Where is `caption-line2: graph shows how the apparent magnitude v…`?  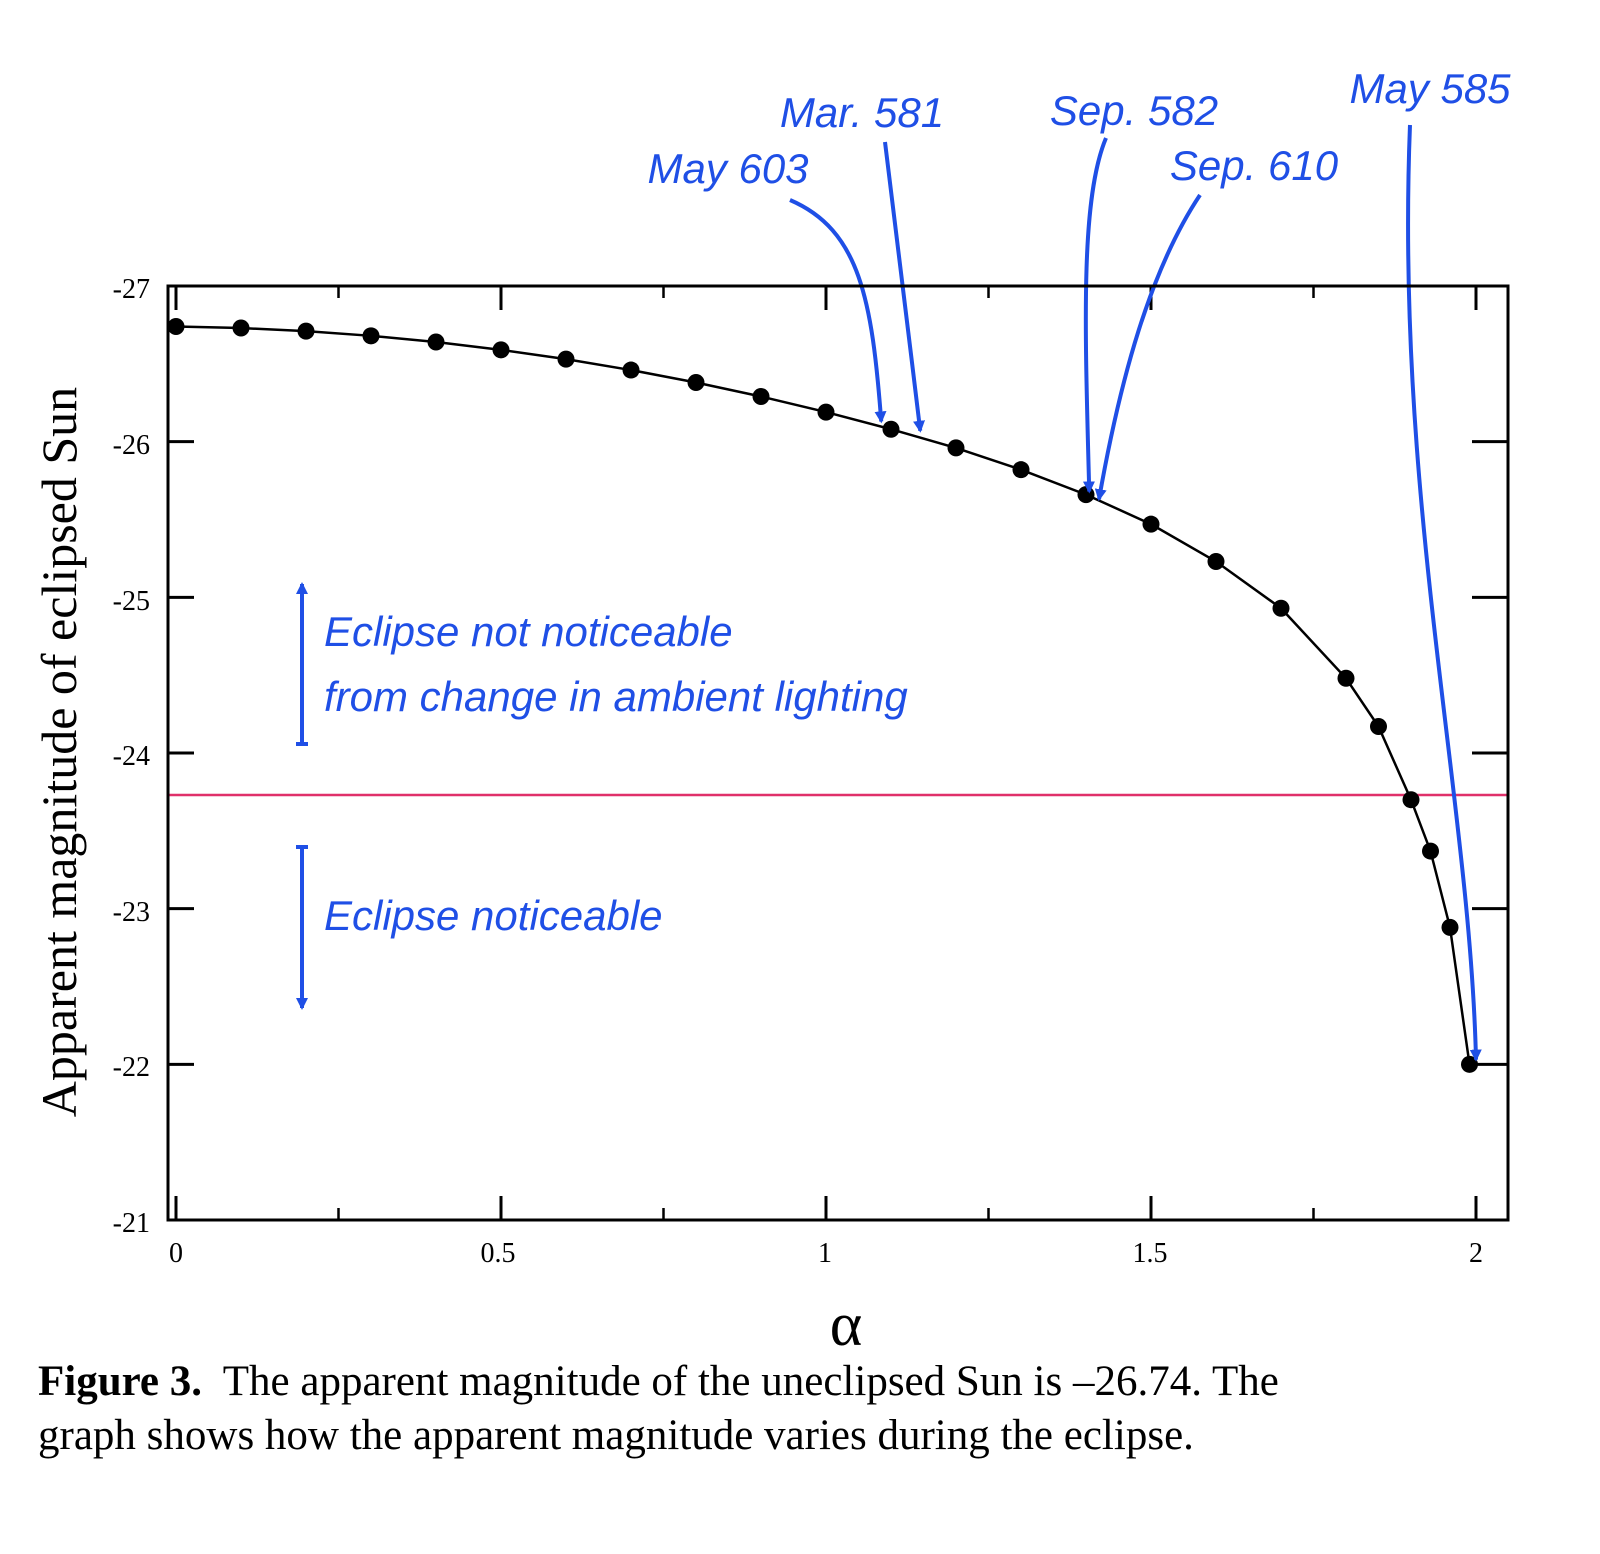 caption-line2: graph shows how the apparent magnitude v… is located at coordinates (616, 1435).